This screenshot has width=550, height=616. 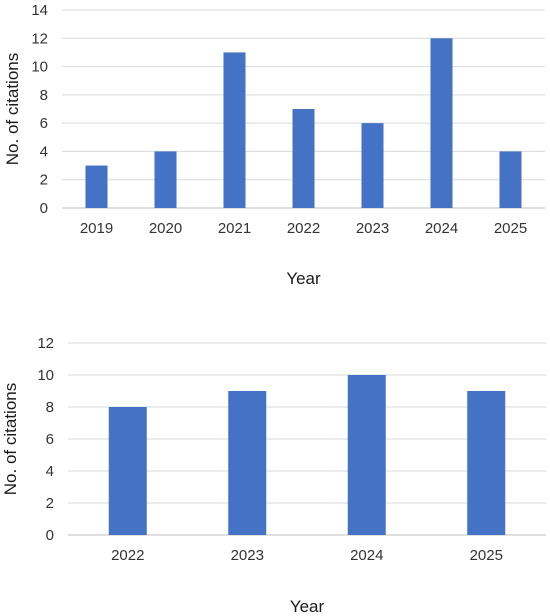 I want to click on x-tick-label: 2019, so click(x=96, y=228).